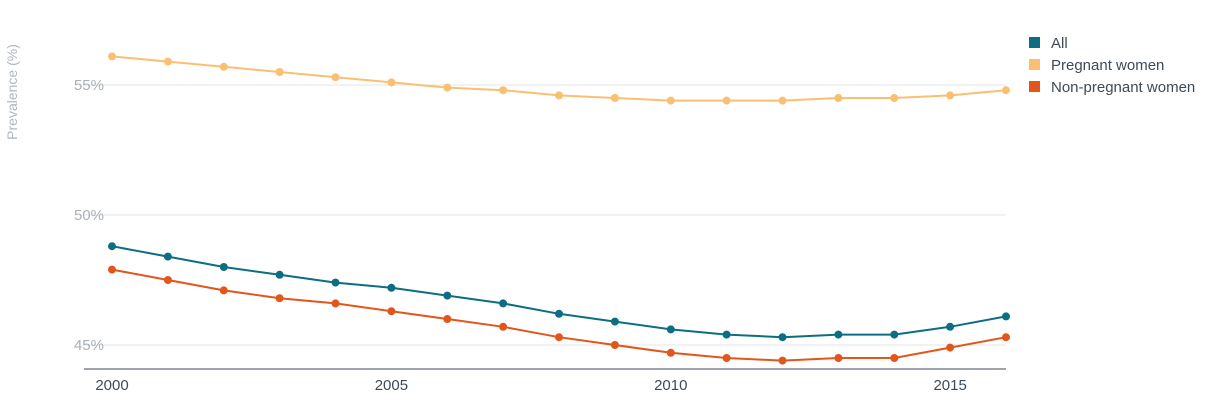 The image size is (1230, 403). What do you see at coordinates (1048, 43) in the screenshot?
I see `legend-item: All` at bounding box center [1048, 43].